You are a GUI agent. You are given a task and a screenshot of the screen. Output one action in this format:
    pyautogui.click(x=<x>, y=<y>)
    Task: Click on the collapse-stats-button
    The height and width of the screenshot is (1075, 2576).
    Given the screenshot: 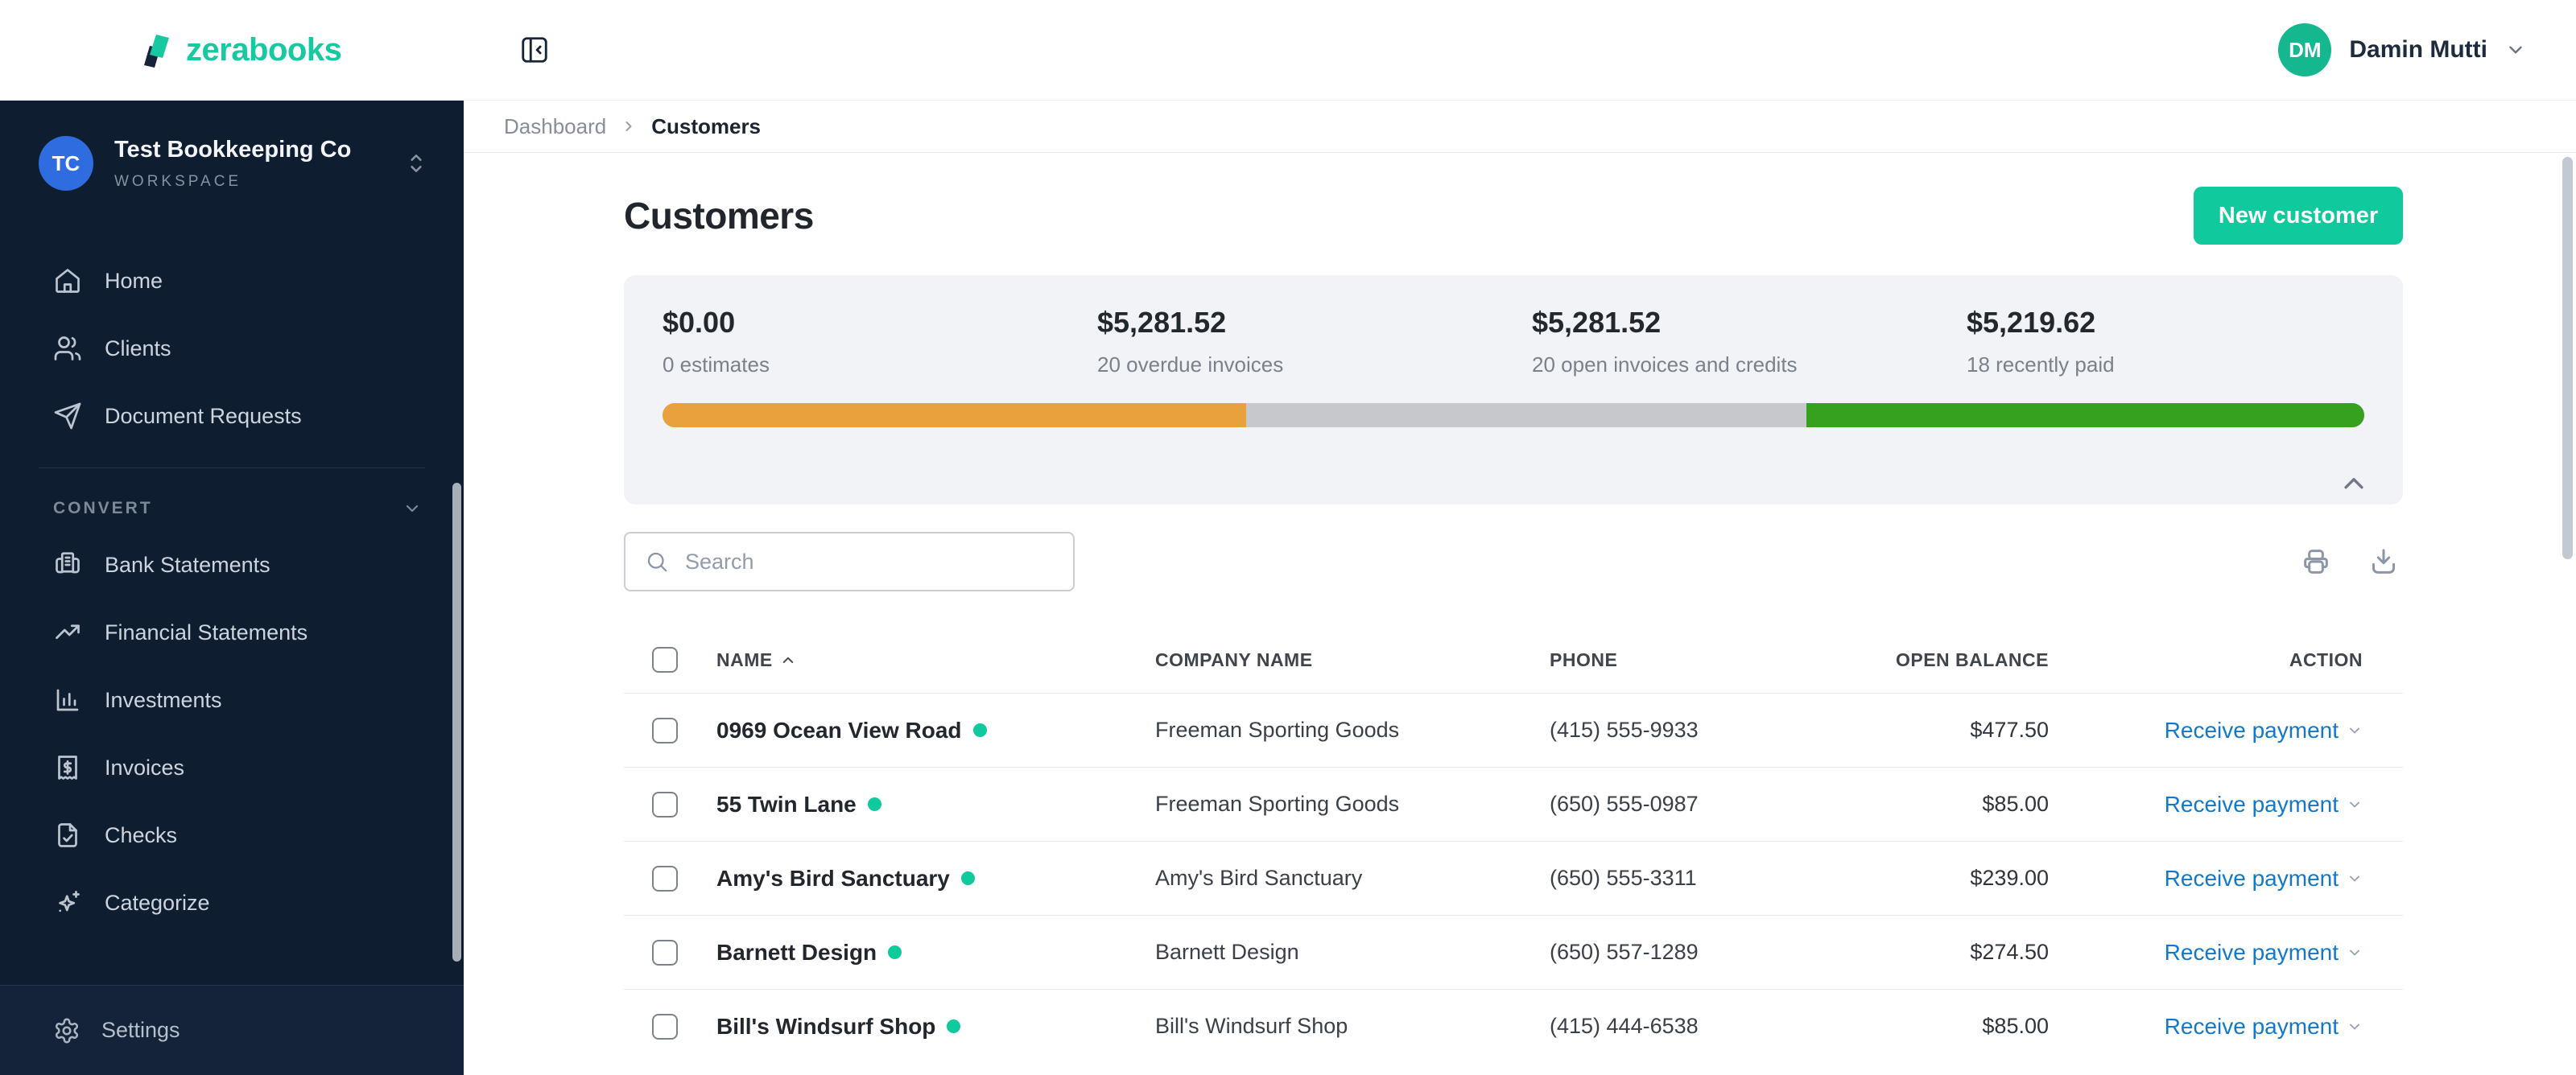 What is the action you would take?
    pyautogui.click(x=2354, y=483)
    